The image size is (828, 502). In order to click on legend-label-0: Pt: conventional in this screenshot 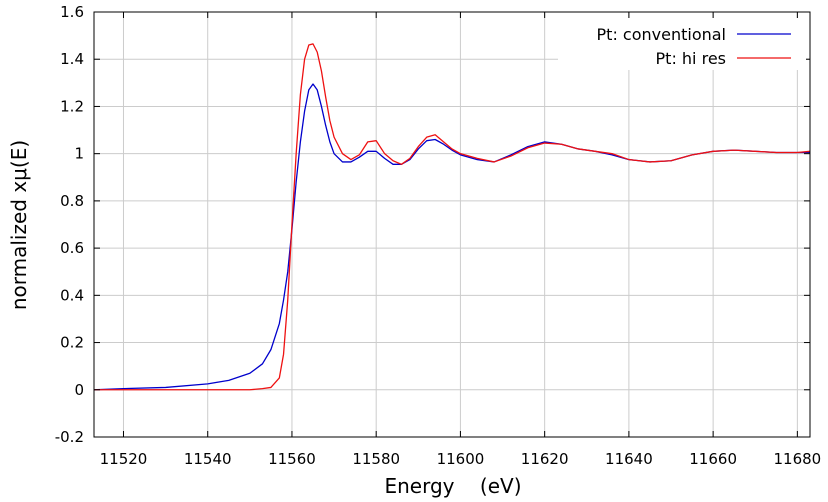, I will do `click(661, 34)`.